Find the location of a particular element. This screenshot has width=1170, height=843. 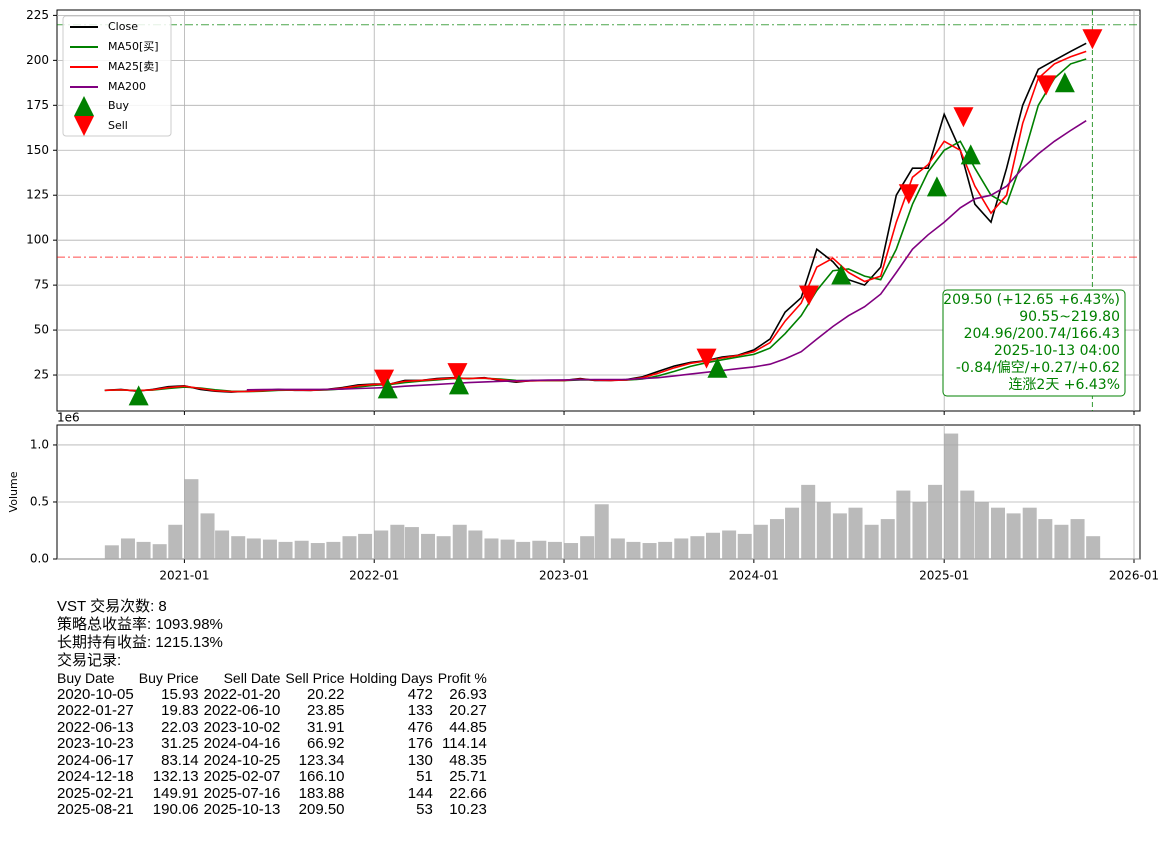

table-cell: 123.34 is located at coordinates (321, 760).